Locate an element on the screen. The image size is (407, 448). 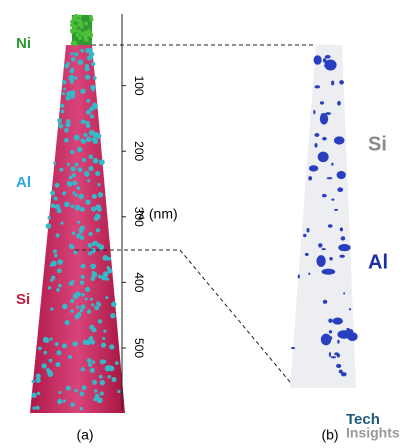
tick-label: 100 is located at coordinates (139, 86).